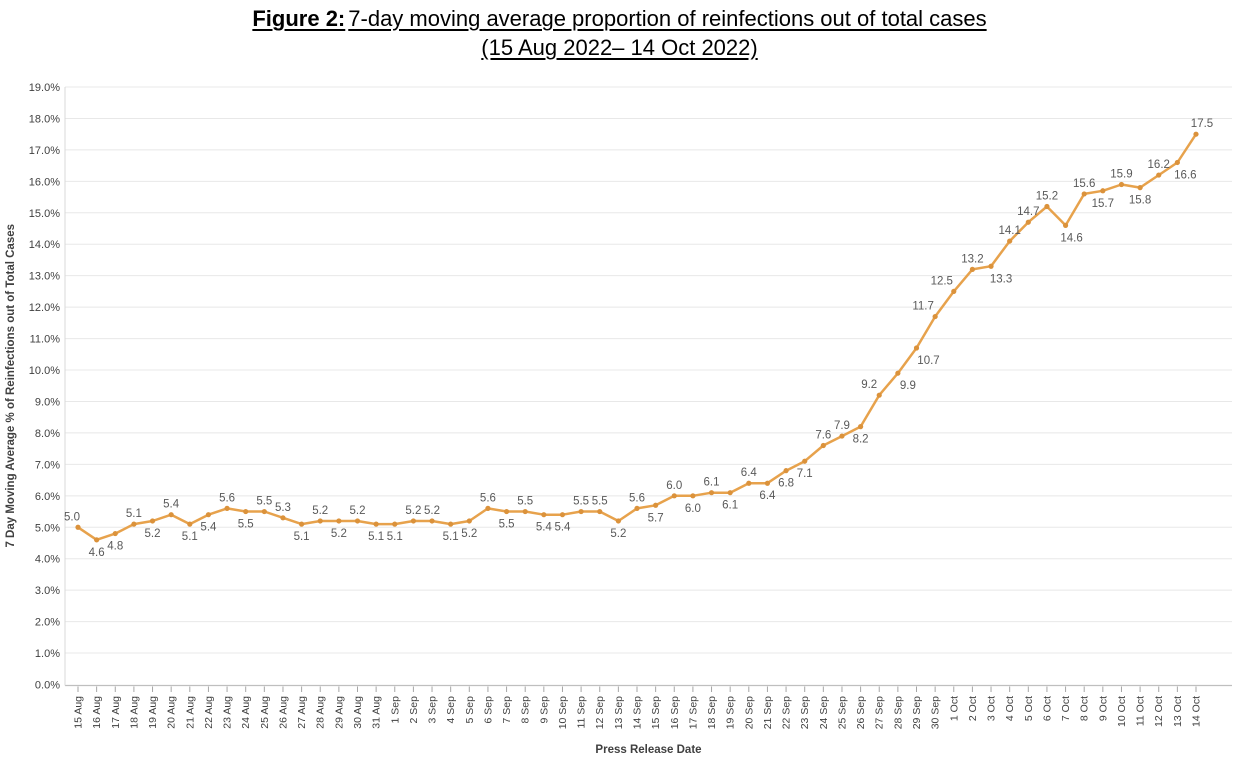 The height and width of the screenshot is (762, 1239). I want to click on data-point-label: 5.1, so click(395, 537).